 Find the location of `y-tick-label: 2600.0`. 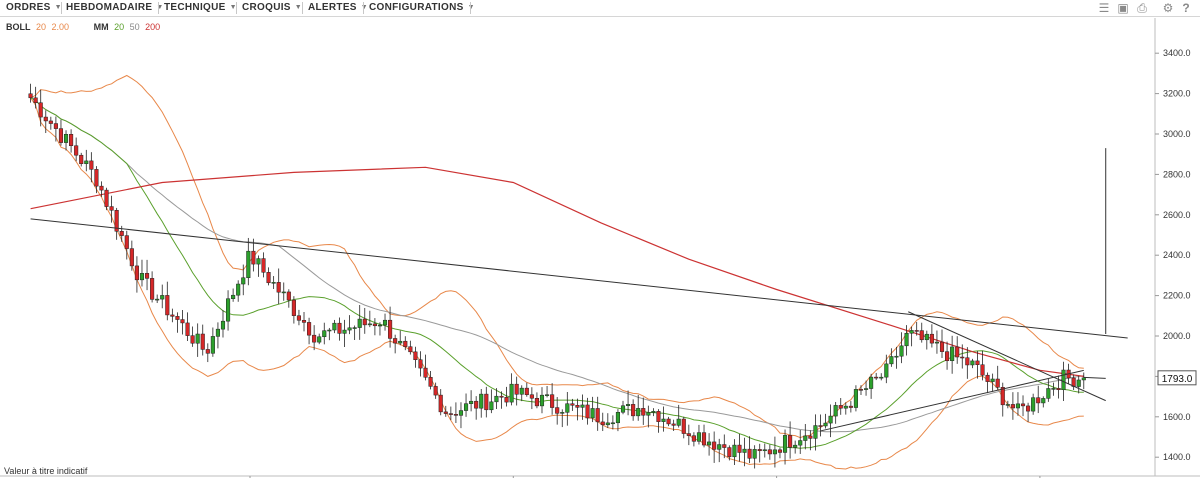

y-tick-label: 2600.0 is located at coordinates (1177, 215).